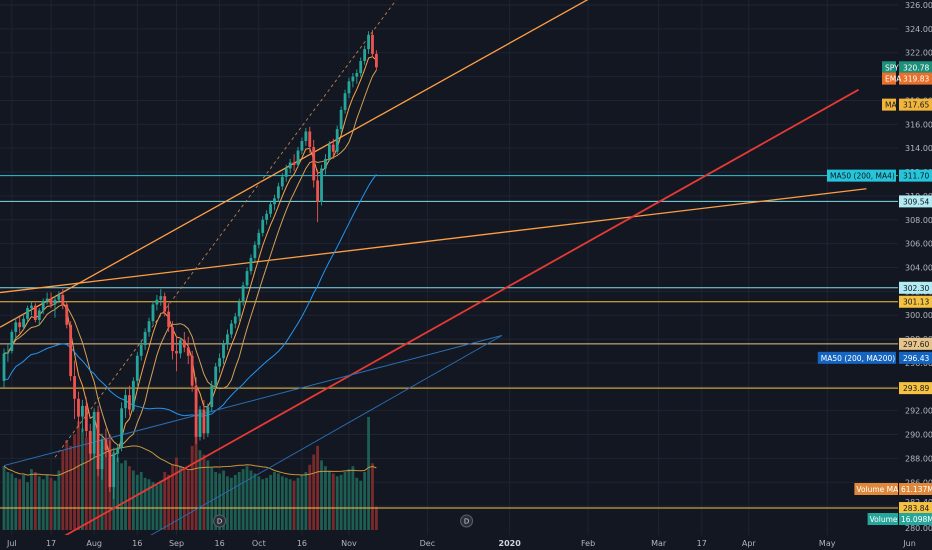 Image resolution: width=932 pixels, height=550 pixels. Describe the element at coordinates (918, 315) in the screenshot. I see `price-tick-label: 300.00` at that location.